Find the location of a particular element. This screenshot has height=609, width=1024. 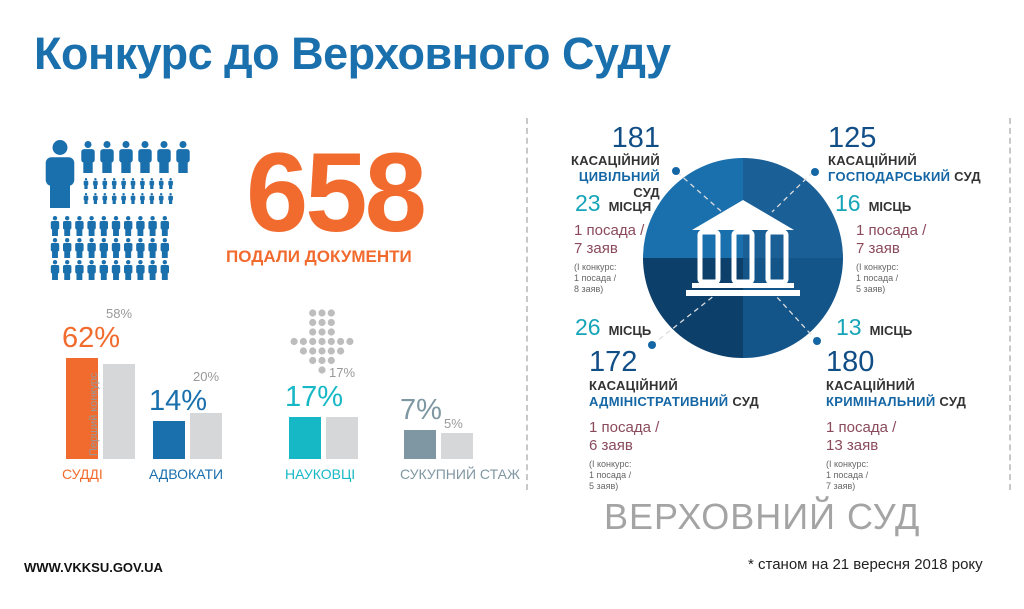

court-admin-seats: 26 МІСЦЬ is located at coordinates (613, 327).